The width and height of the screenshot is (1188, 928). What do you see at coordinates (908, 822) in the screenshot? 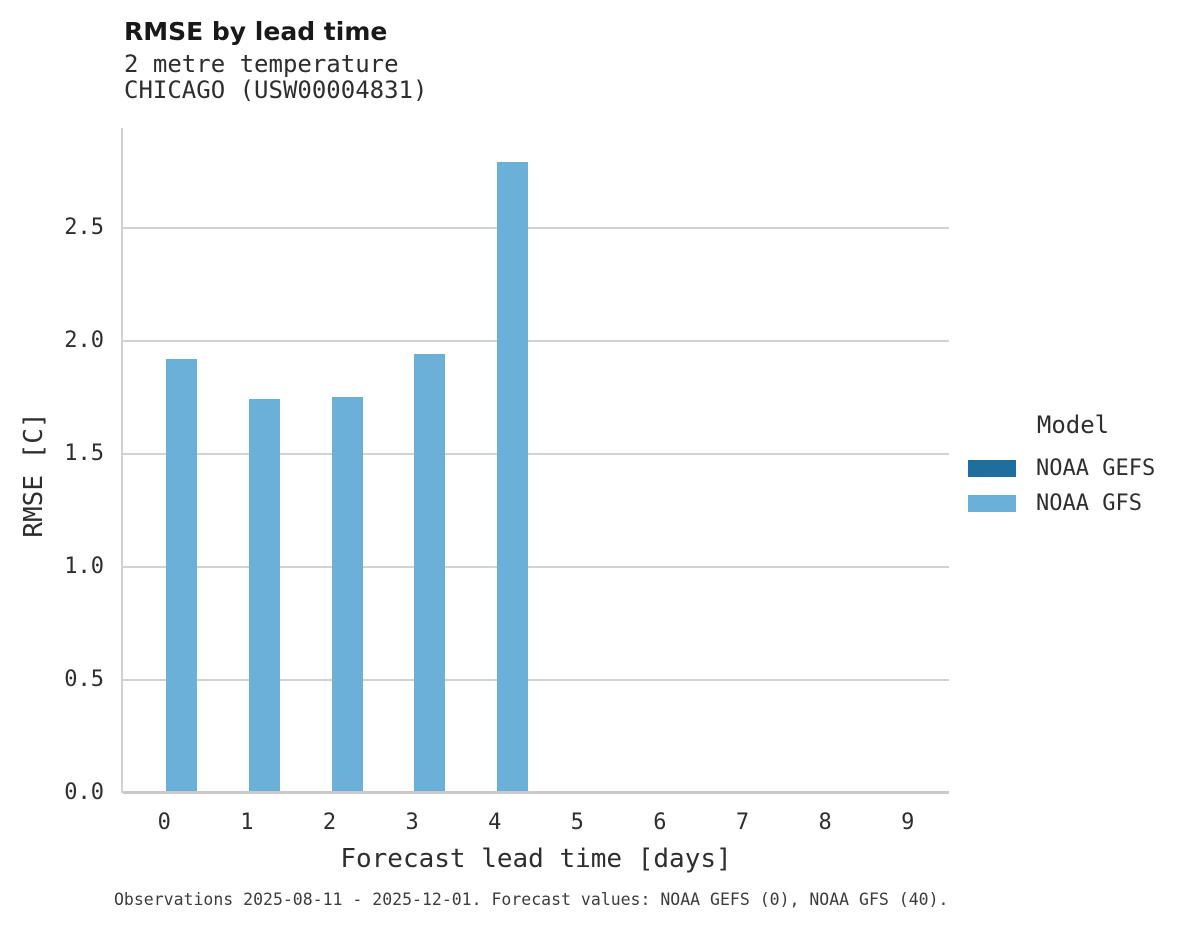
I see `x-tick-label: 9` at bounding box center [908, 822].